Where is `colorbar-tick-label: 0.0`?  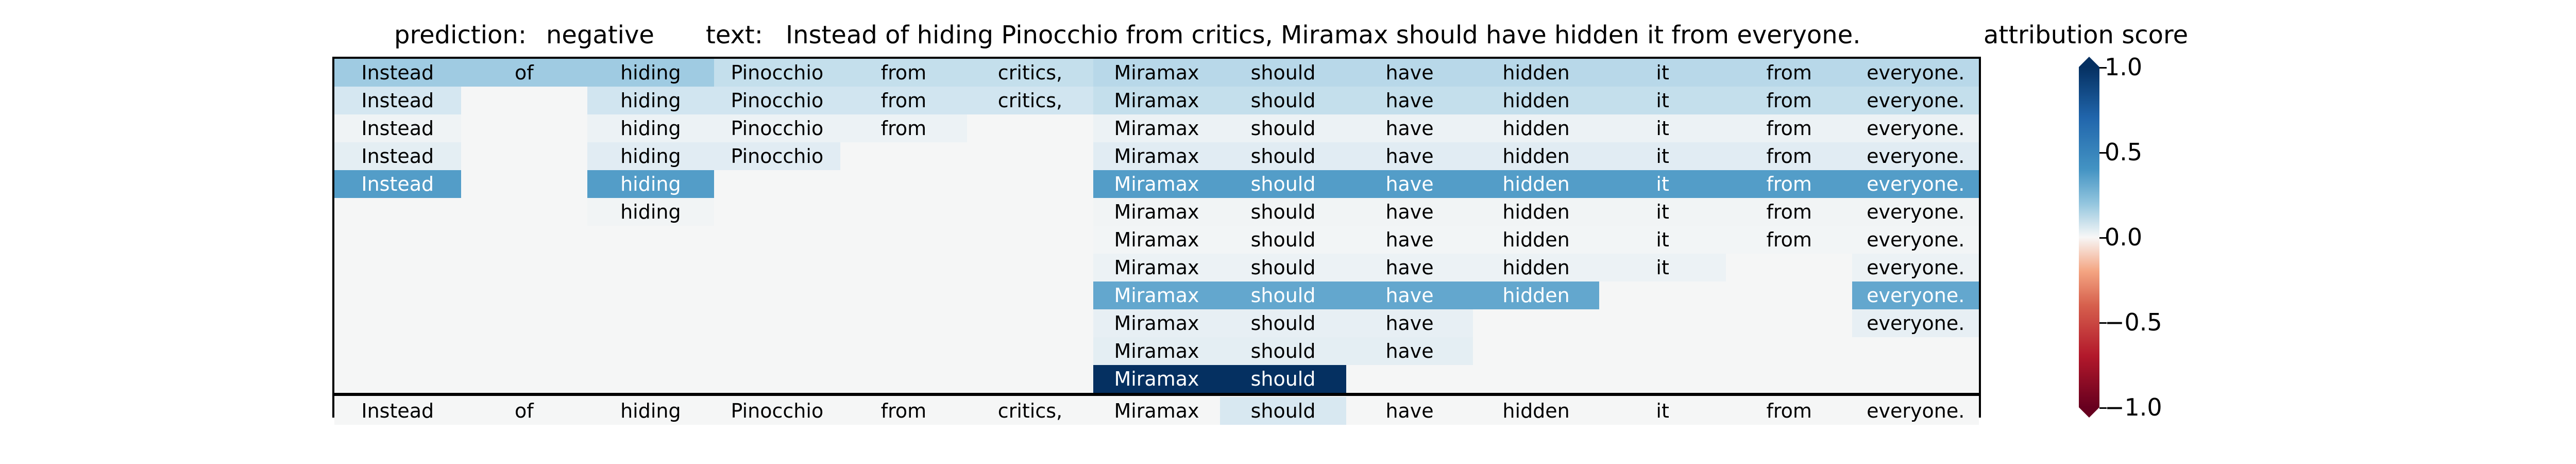
colorbar-tick-label: 0.0 is located at coordinates (2124, 237).